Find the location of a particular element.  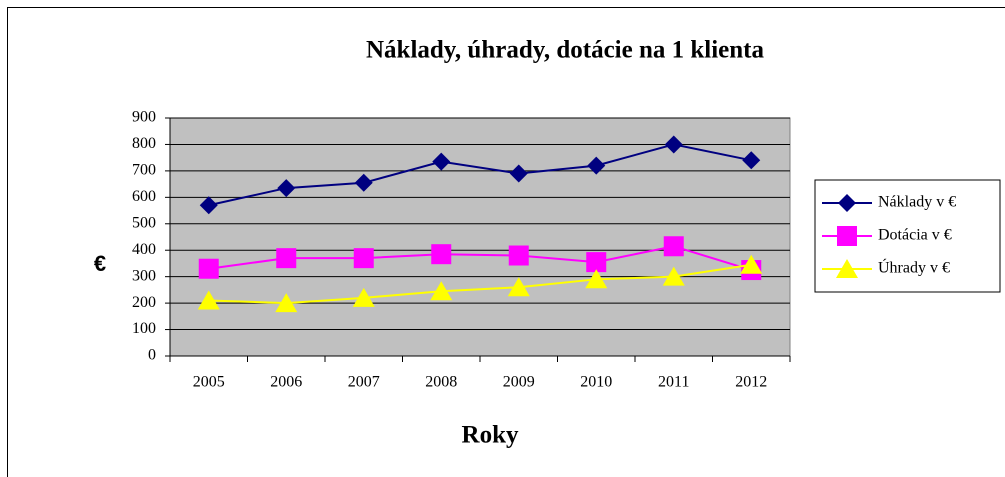

y-tick-label: 500 is located at coordinates (144, 222).